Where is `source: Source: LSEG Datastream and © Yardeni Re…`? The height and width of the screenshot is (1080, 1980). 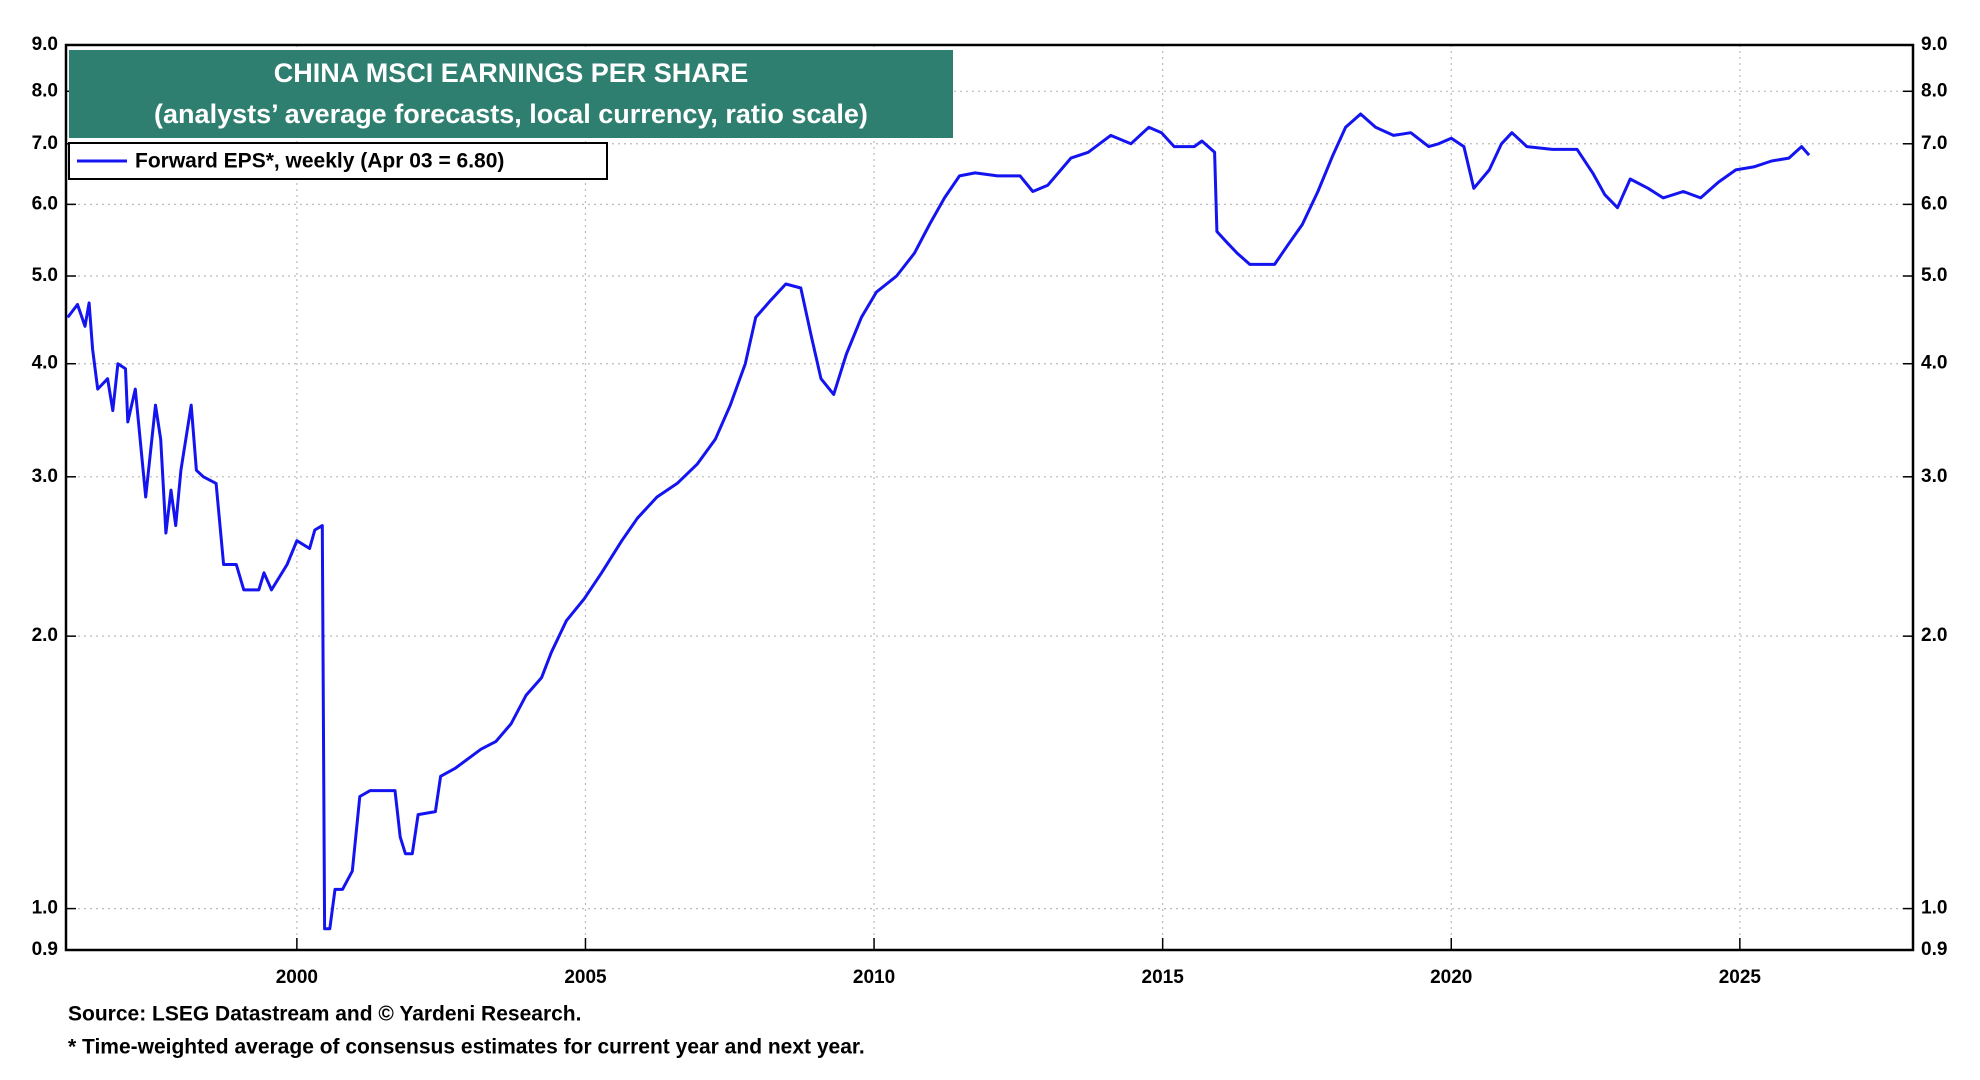
source: Source: LSEG Datastream and © Yardeni Re… is located at coordinates (324, 1014).